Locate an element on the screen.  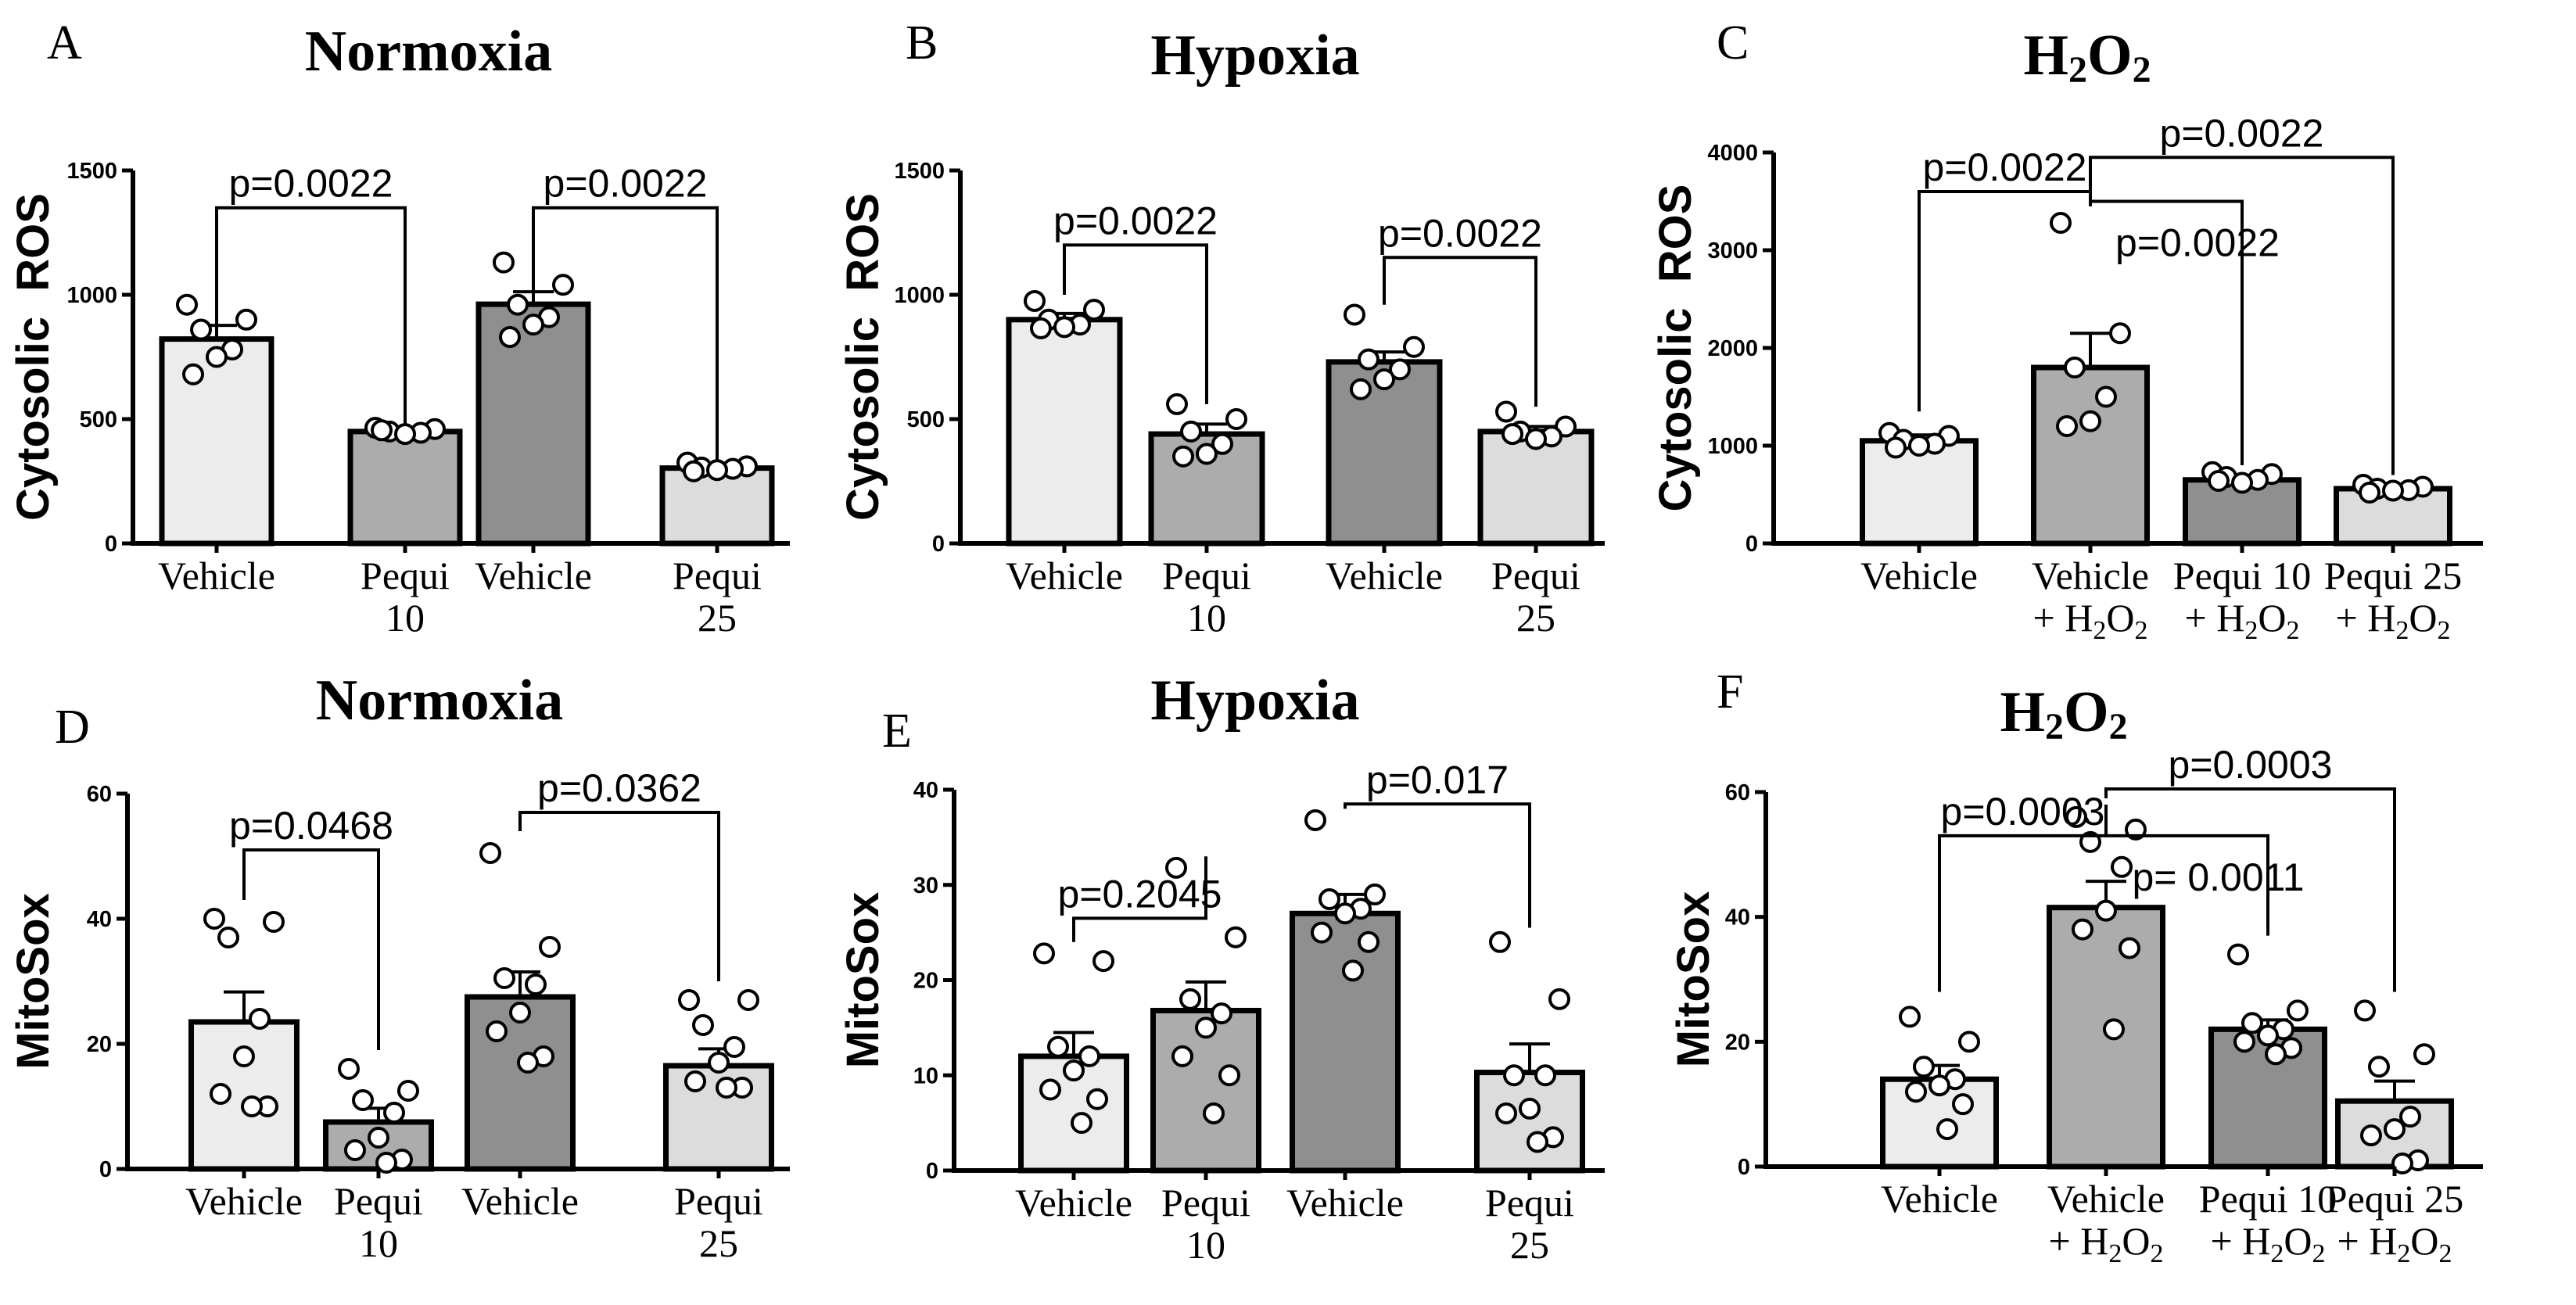
y-tick-label: 40 is located at coordinates (1738, 917).